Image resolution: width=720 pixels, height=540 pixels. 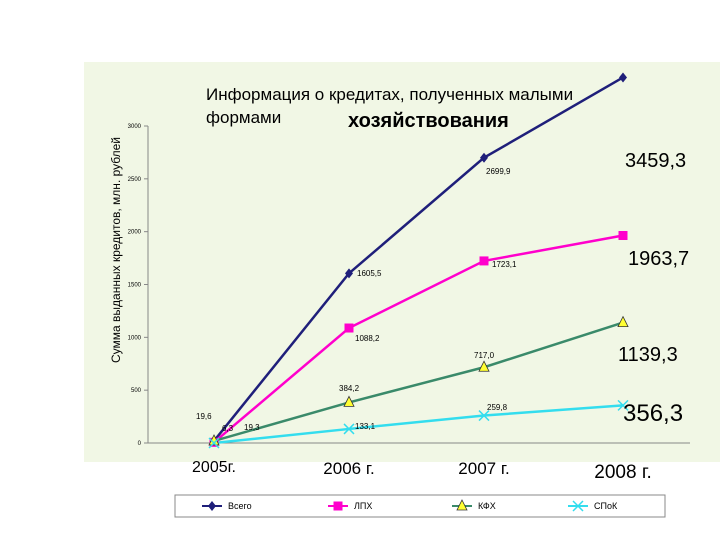 I want to click on data-value-label: 1088,2, so click(x=367, y=338).